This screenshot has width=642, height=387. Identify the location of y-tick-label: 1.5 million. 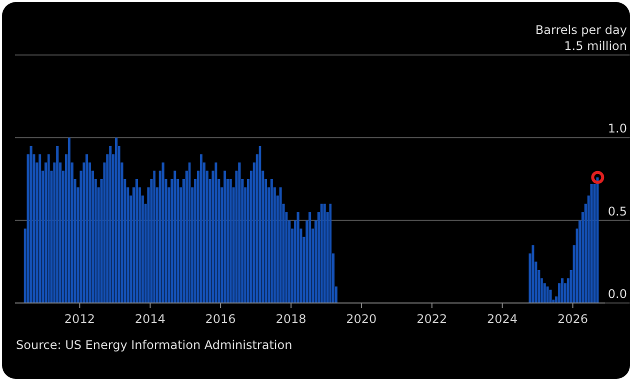
(595, 46).